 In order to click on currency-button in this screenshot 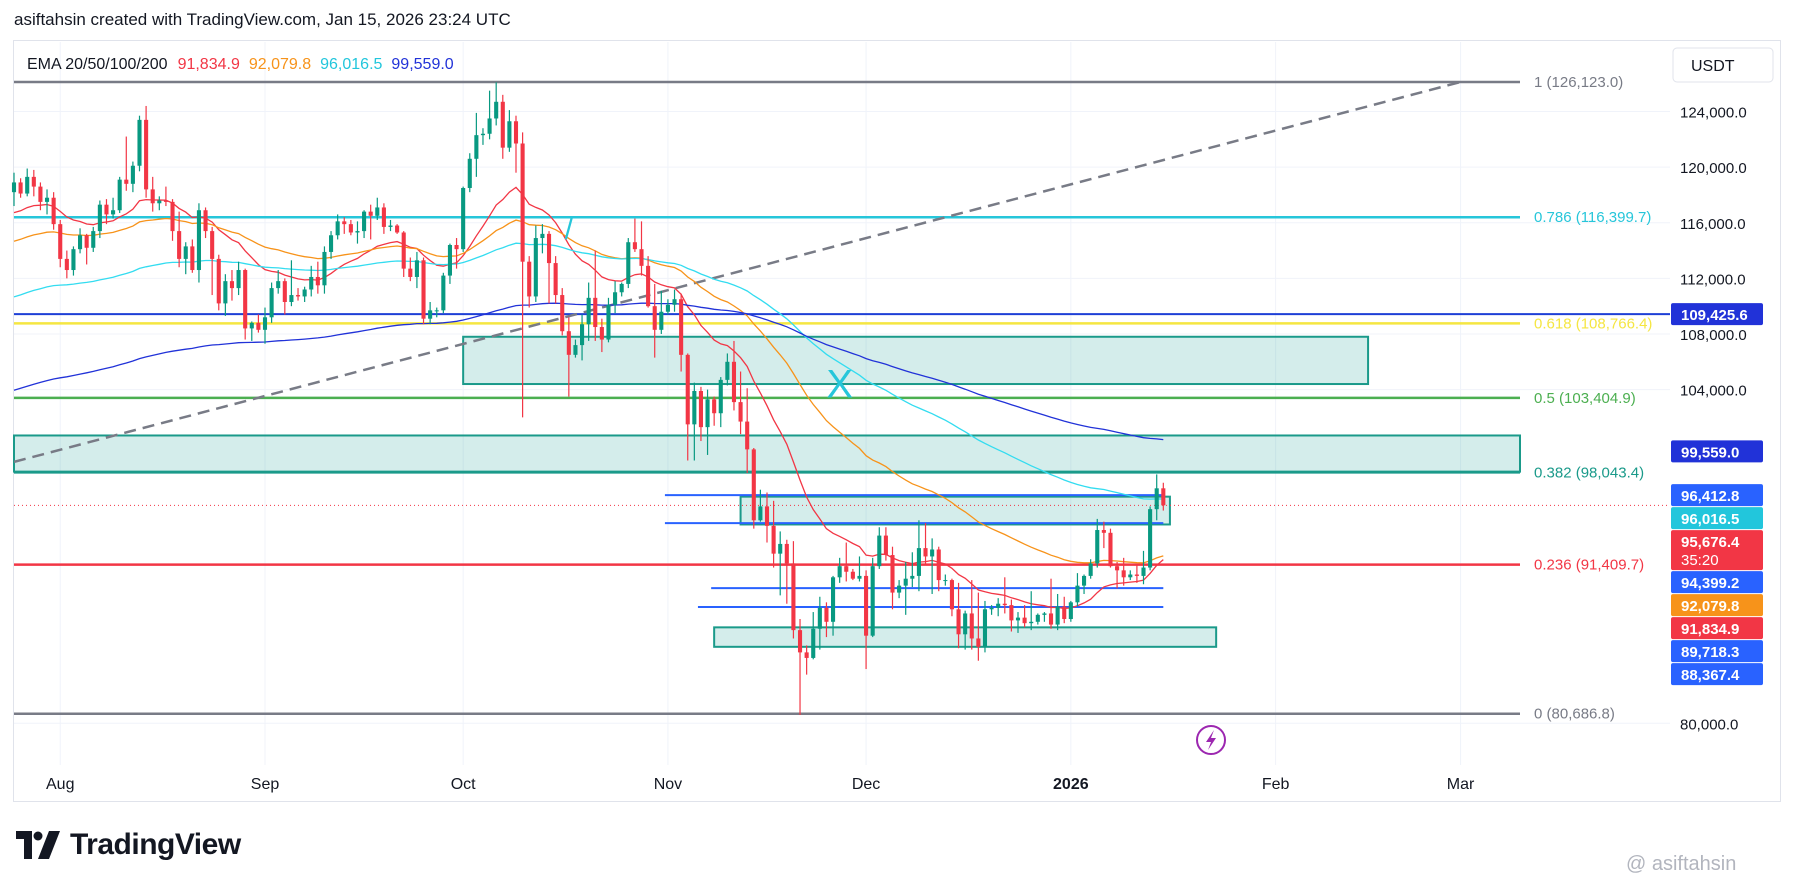, I will do `click(1723, 65)`.